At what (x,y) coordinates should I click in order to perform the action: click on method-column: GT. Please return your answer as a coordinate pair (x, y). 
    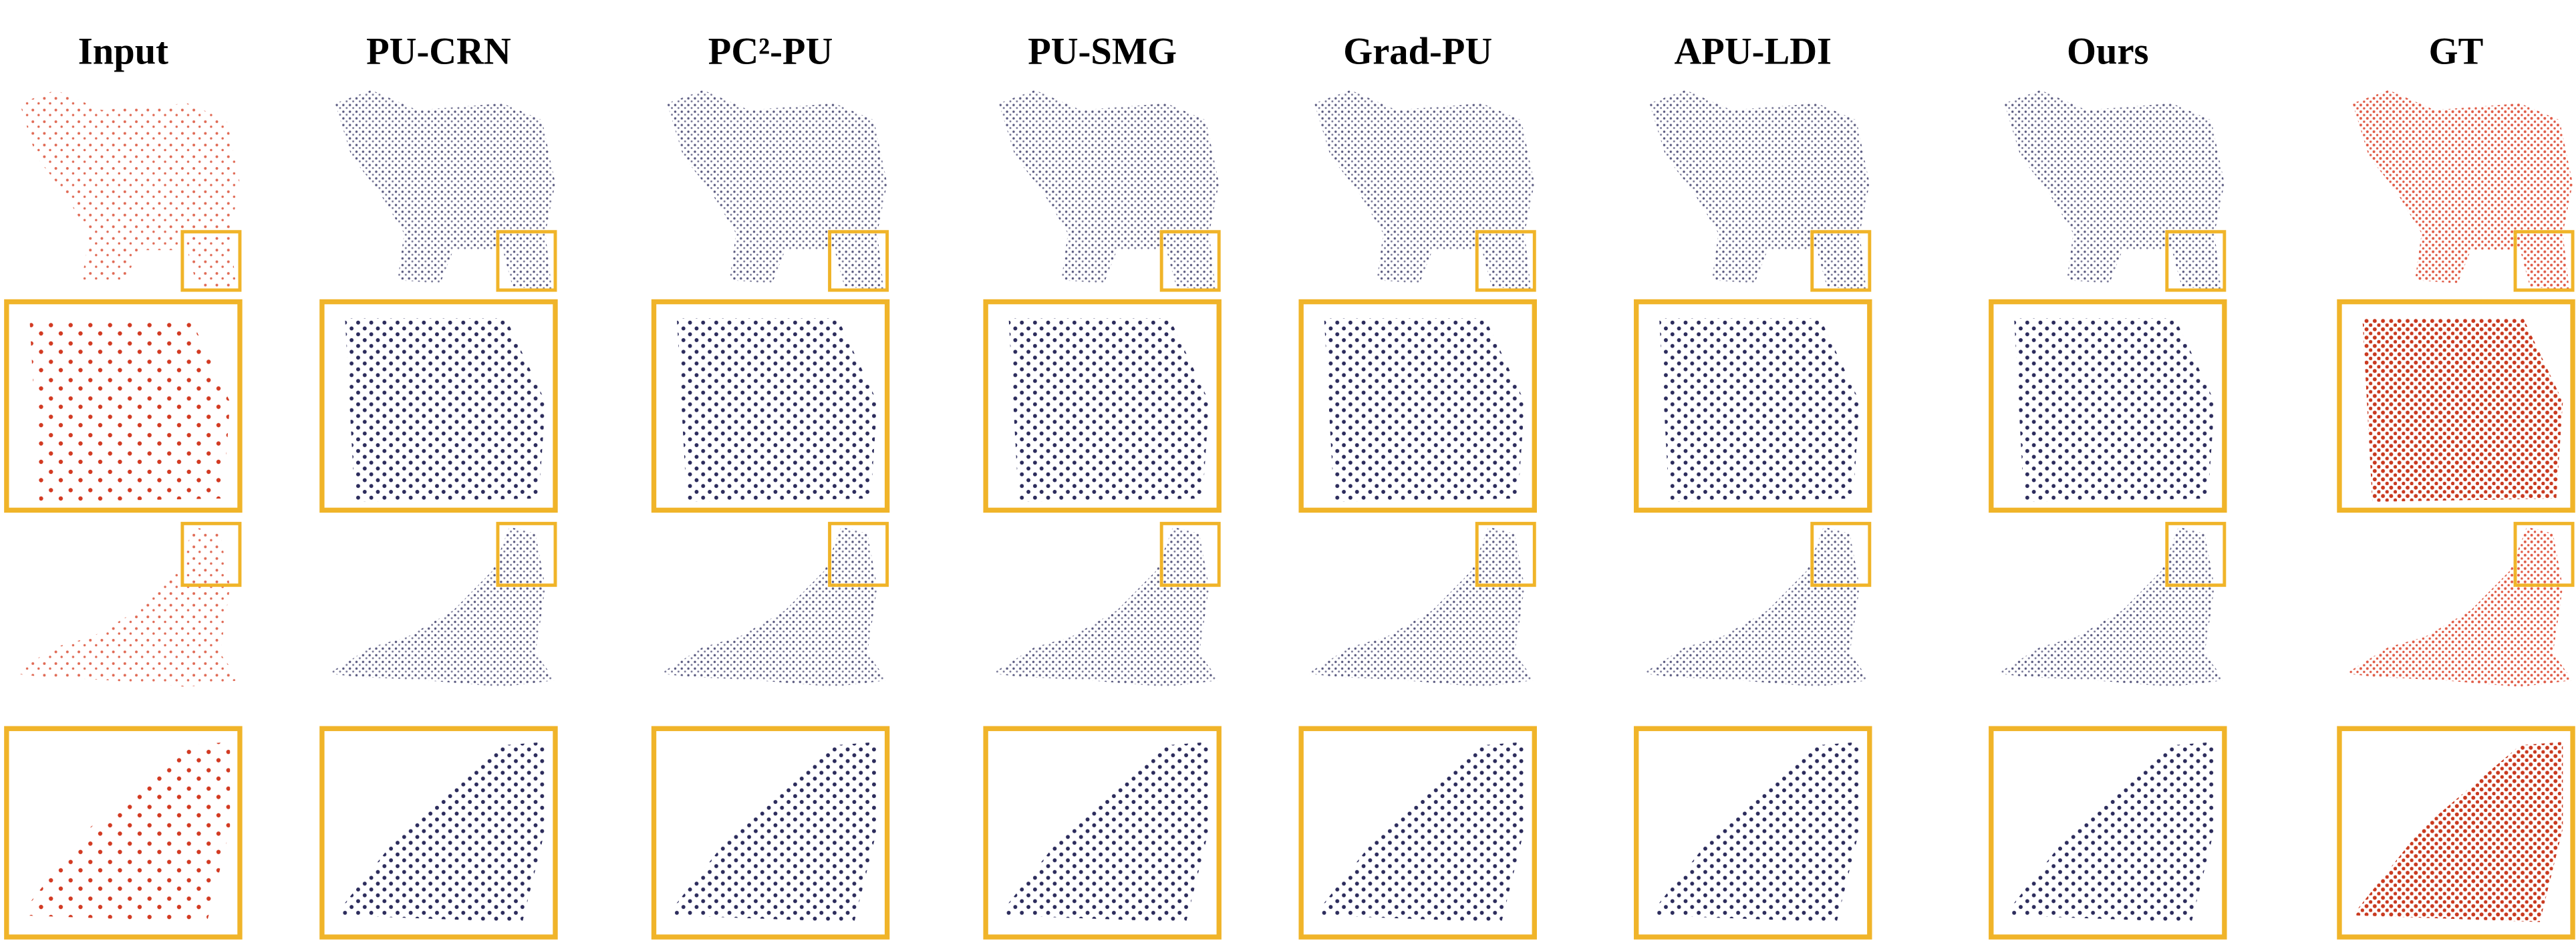
    Looking at the image, I should click on (2456, 485).